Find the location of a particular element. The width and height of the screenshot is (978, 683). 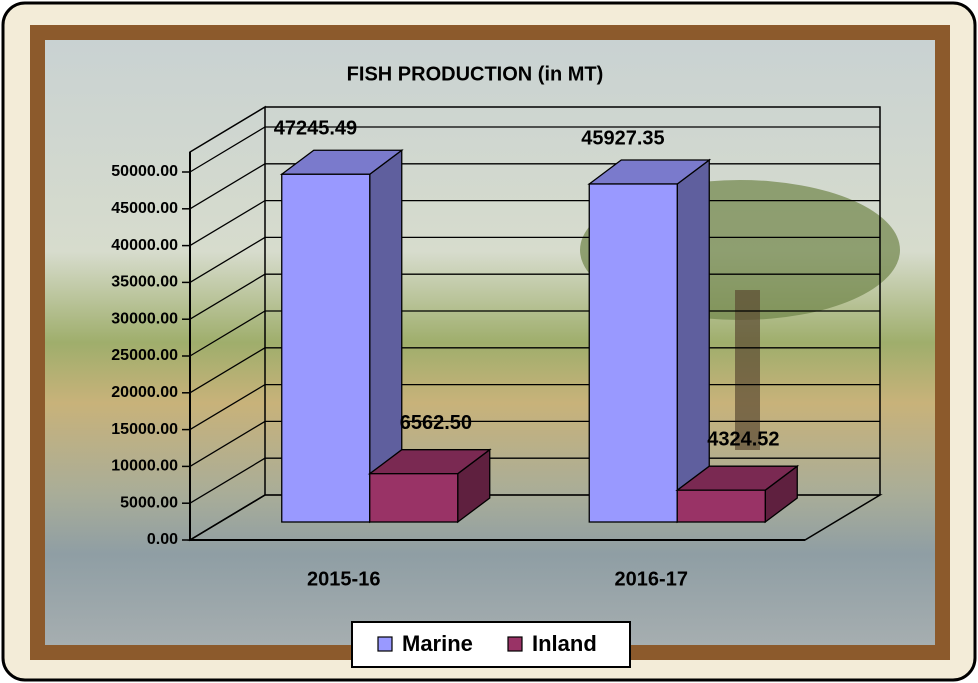

y-tick-label: 5000.00 is located at coordinates (149, 502).